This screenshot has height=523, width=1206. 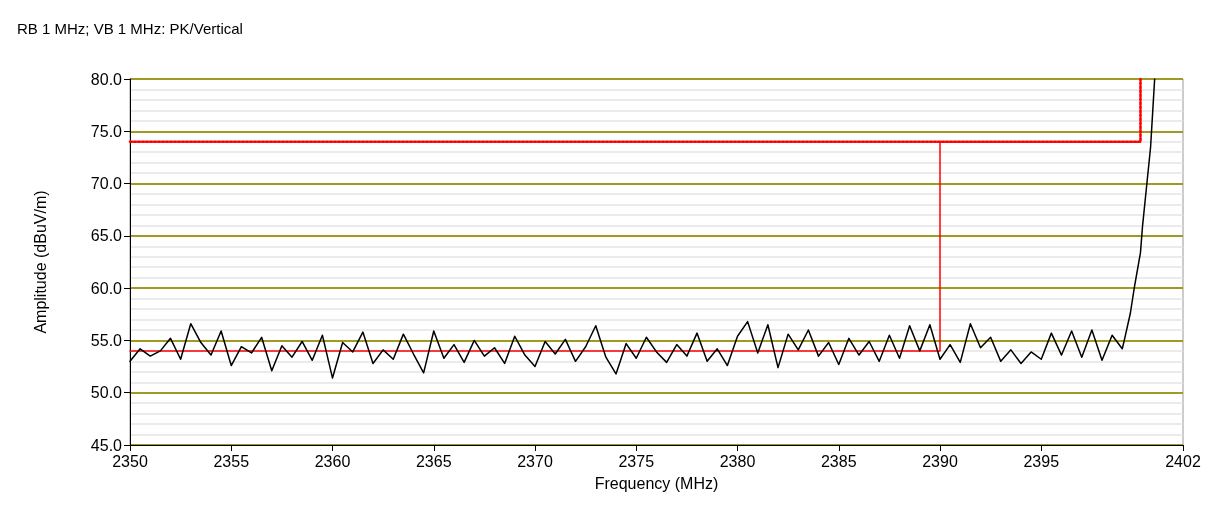 What do you see at coordinates (636, 461) in the screenshot?
I see `x-tick-label: 2375` at bounding box center [636, 461].